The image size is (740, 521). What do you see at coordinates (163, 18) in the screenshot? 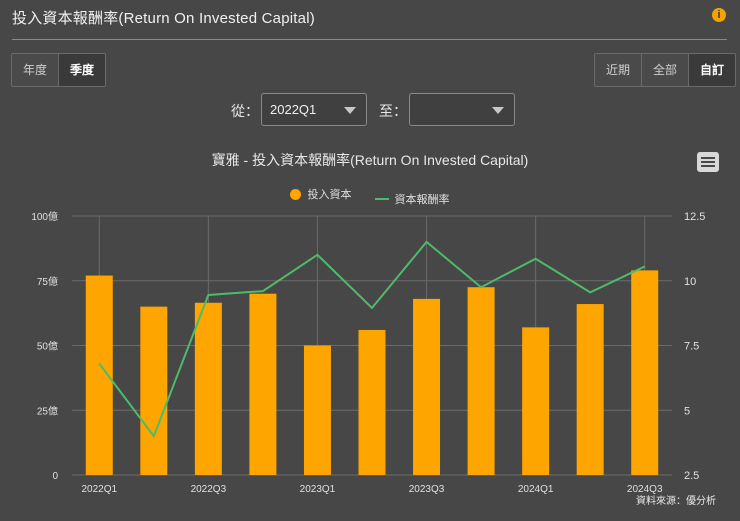
I see `page-title: 投入資本報酬率(Return On Invested Capital)` at bounding box center [163, 18].